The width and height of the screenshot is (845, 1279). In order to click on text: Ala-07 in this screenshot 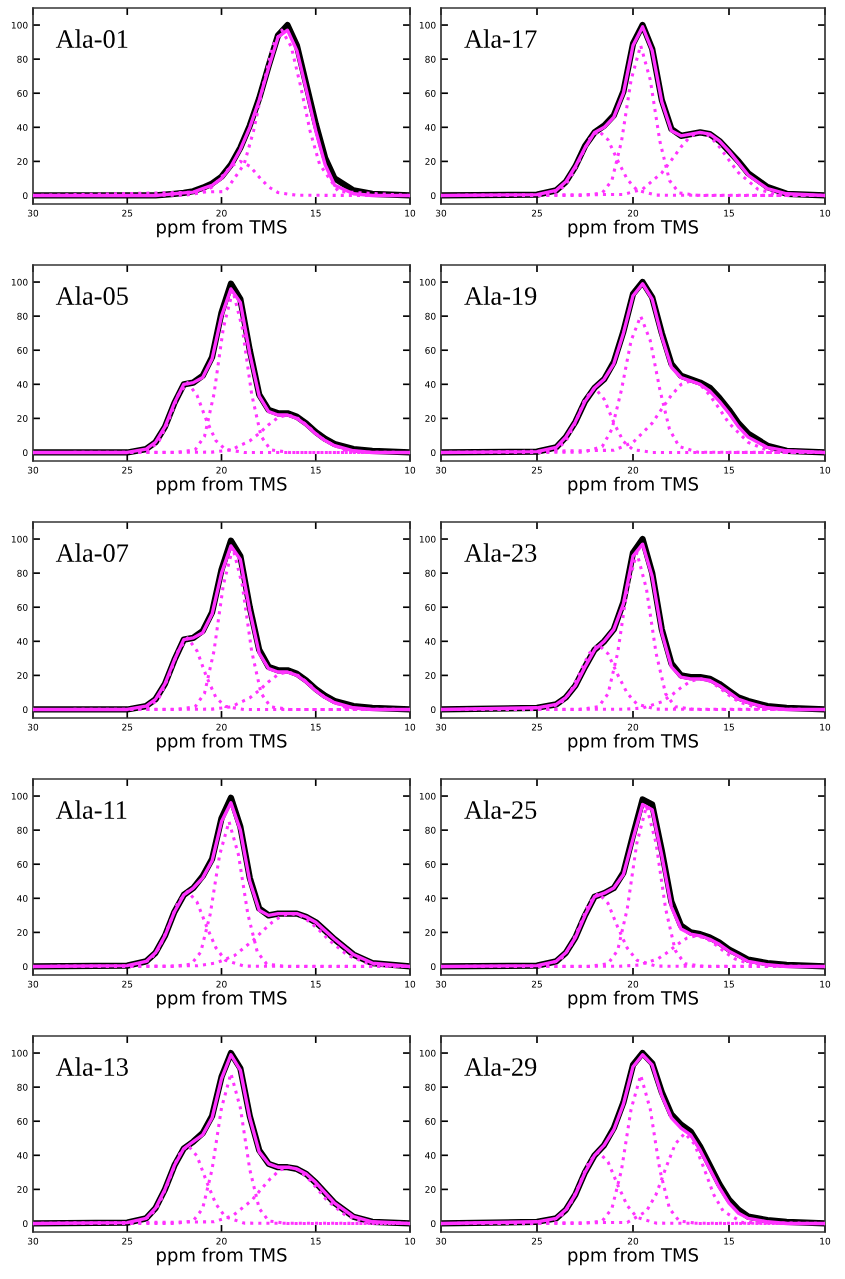, I will do `click(92, 552)`.